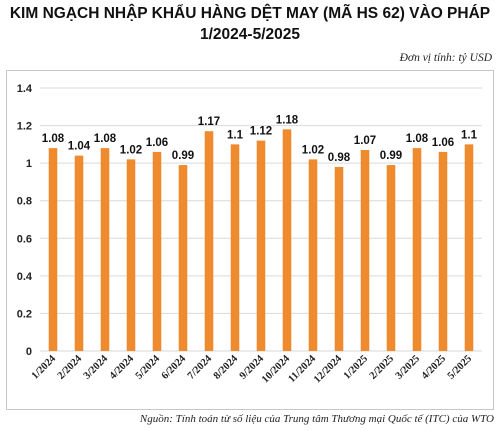 The height and width of the screenshot is (432, 500). I want to click on data-label: 0.98, so click(339, 158).